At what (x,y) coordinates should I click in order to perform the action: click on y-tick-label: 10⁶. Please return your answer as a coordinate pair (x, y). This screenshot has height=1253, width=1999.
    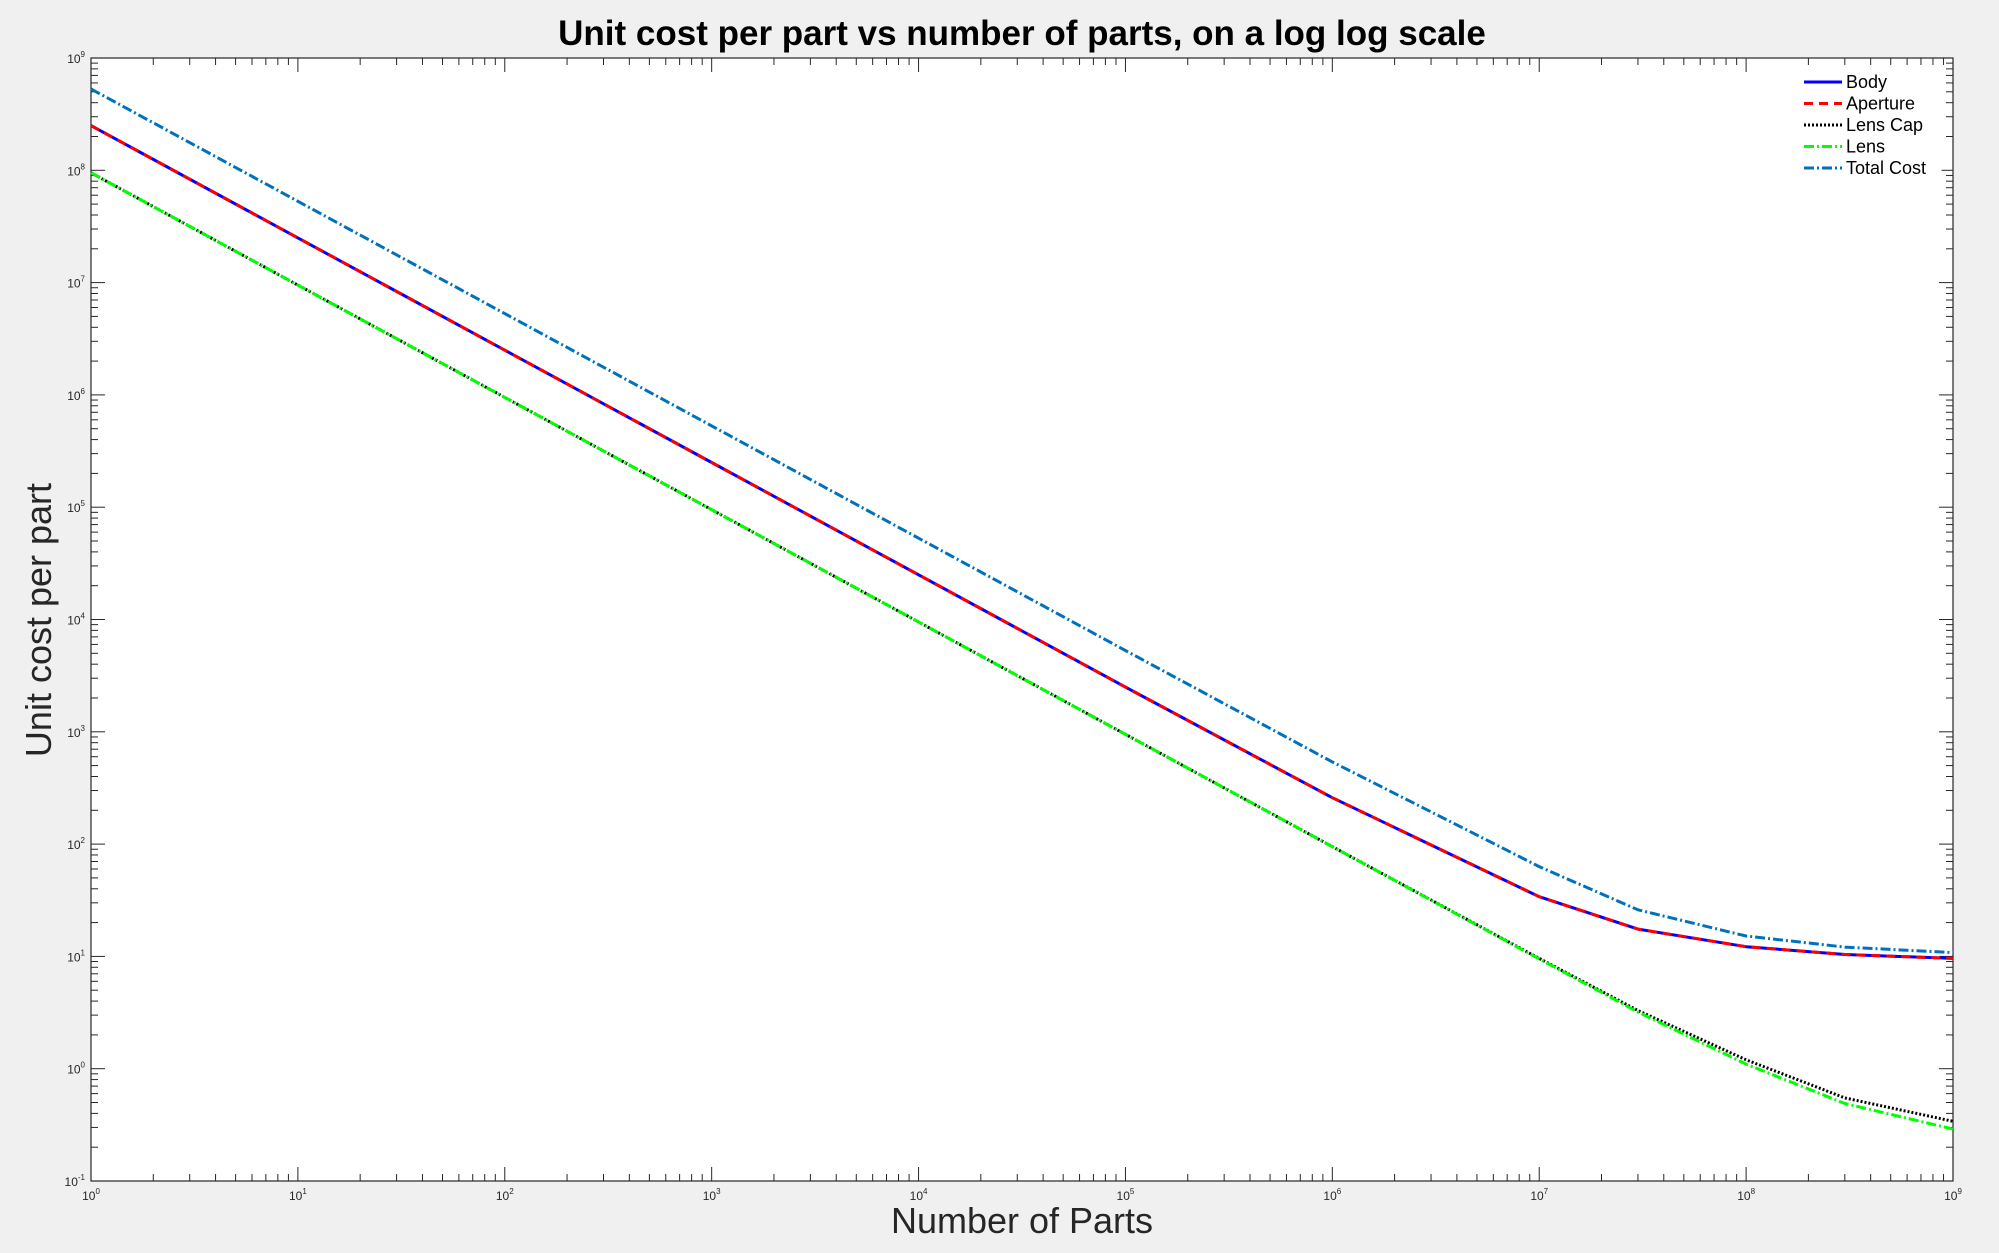
    Looking at the image, I should click on (76, 395).